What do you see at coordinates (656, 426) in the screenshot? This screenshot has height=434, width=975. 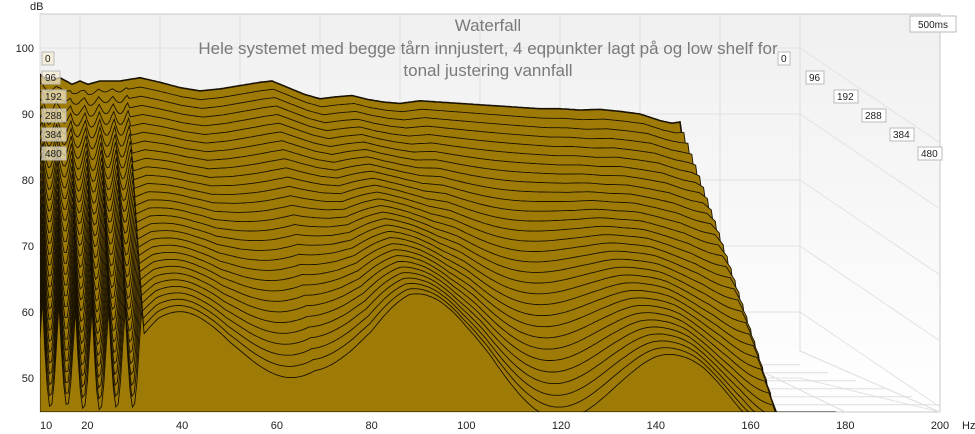 I see `x-tick-label: 140` at bounding box center [656, 426].